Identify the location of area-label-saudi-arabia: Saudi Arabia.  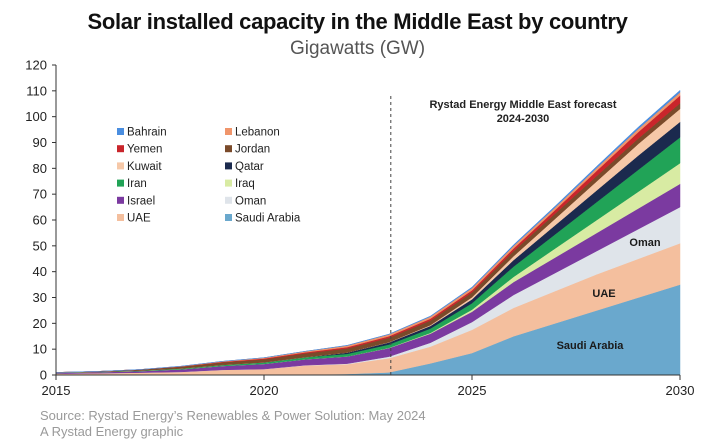
(591, 346).